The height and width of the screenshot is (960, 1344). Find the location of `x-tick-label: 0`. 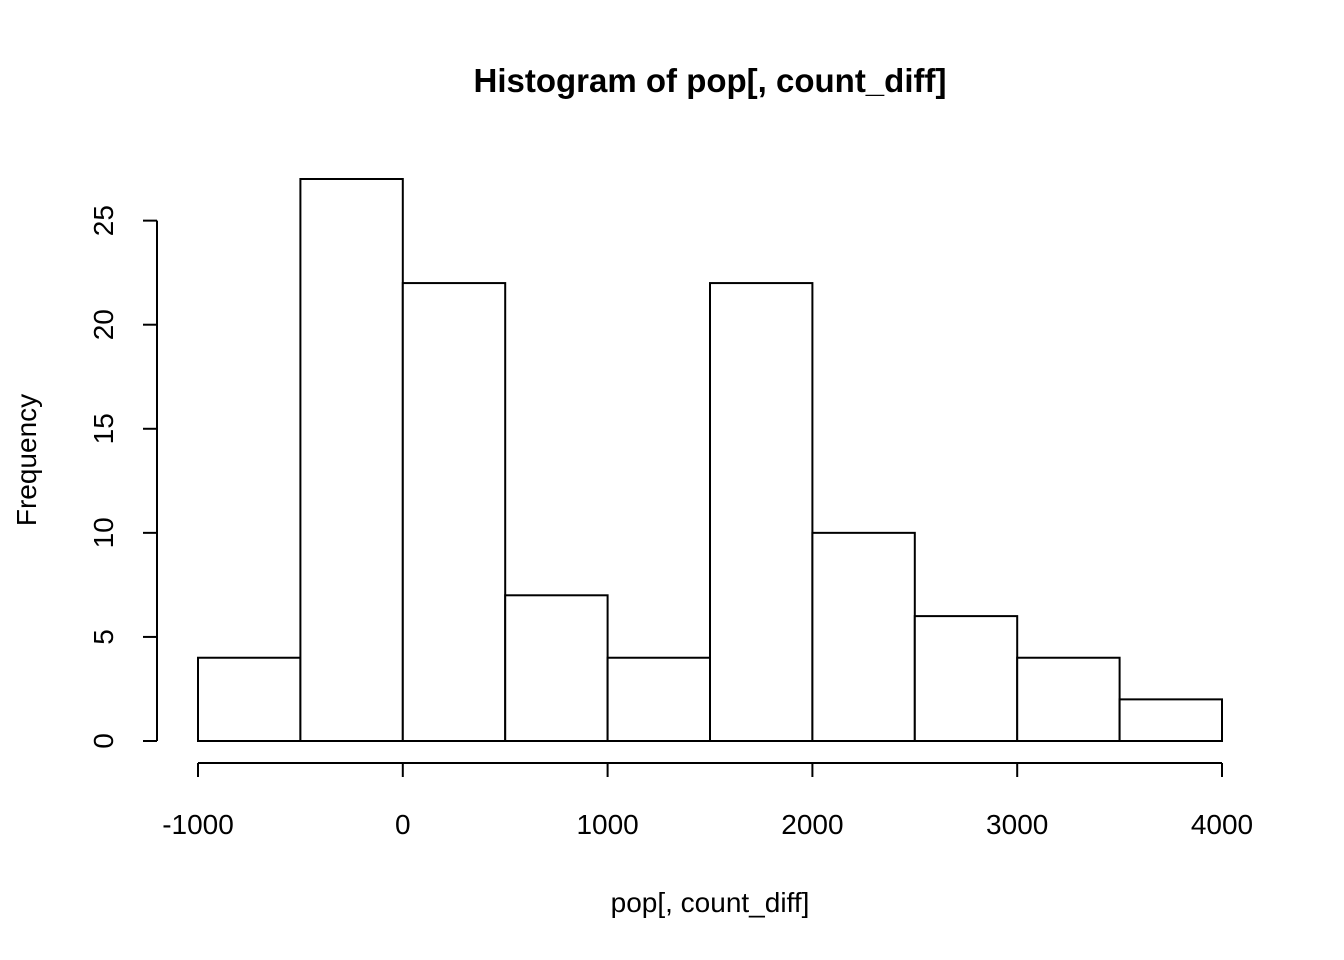

x-tick-label: 0 is located at coordinates (403, 824).